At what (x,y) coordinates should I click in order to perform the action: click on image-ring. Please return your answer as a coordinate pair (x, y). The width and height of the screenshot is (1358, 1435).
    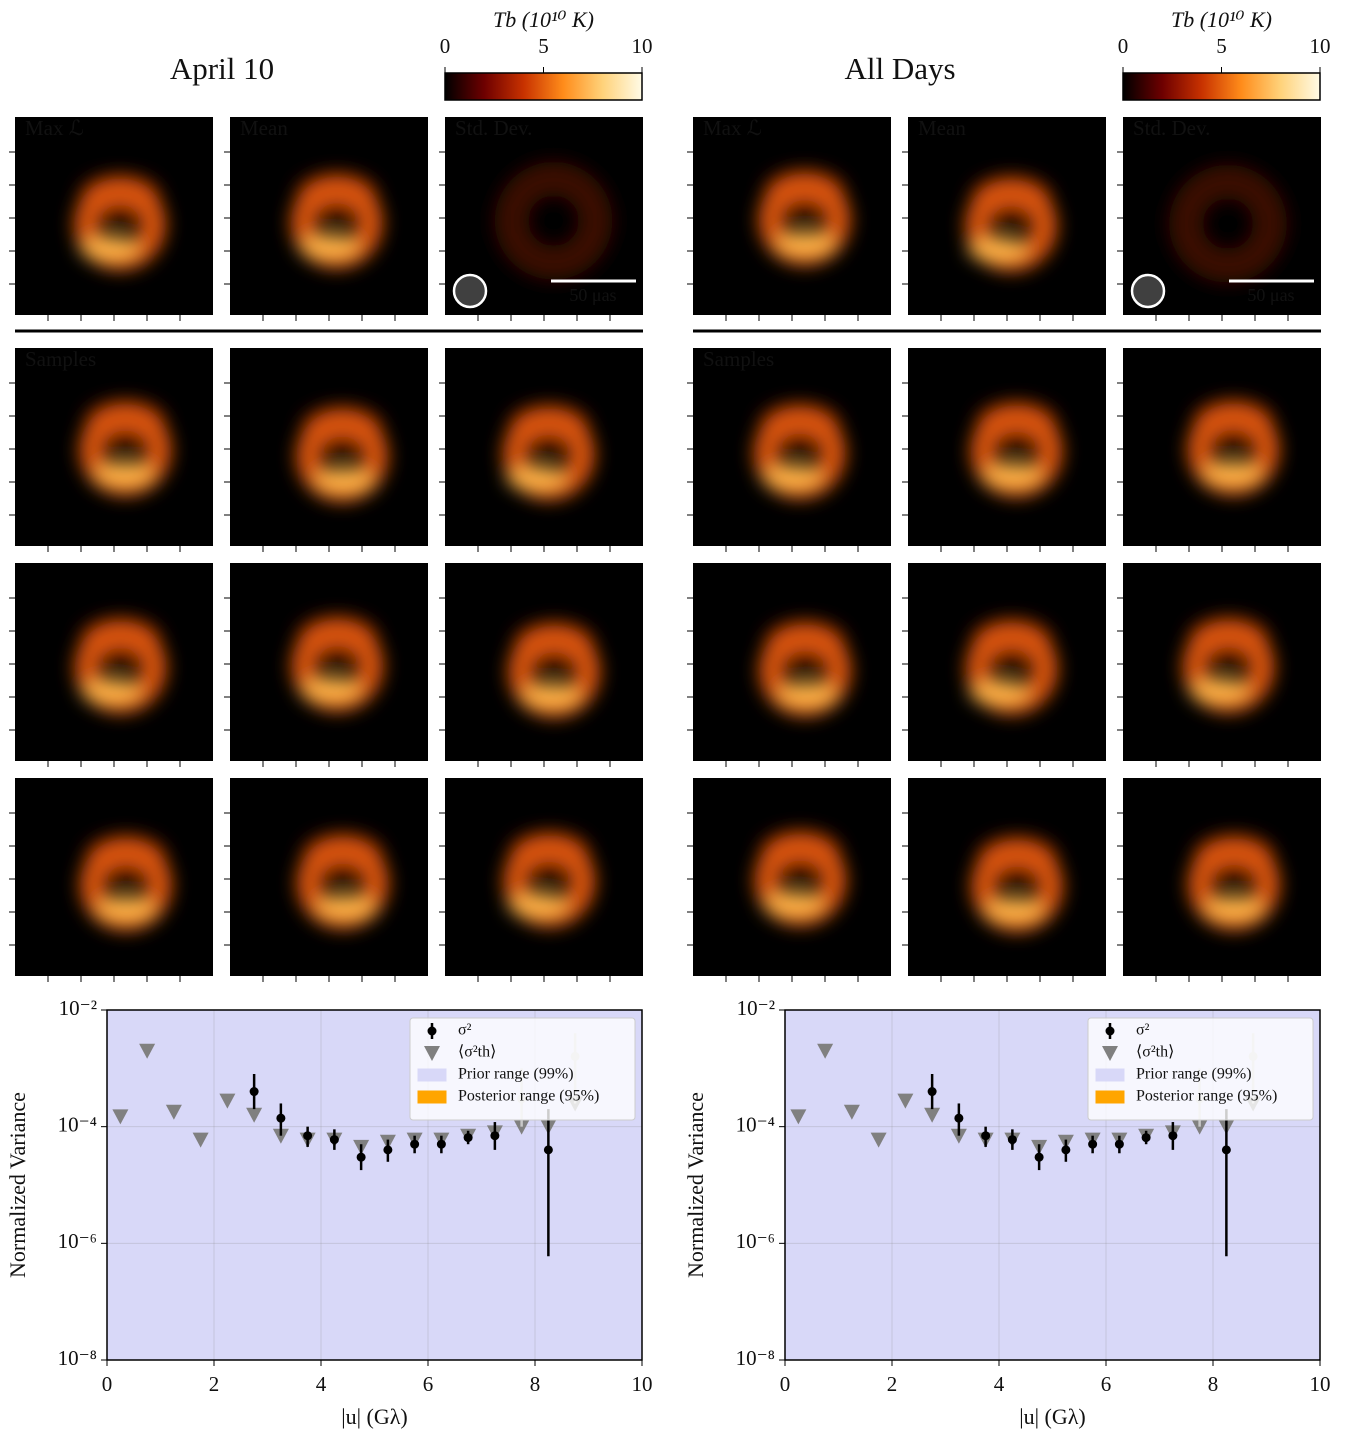
    Looking at the image, I should click on (553, 220).